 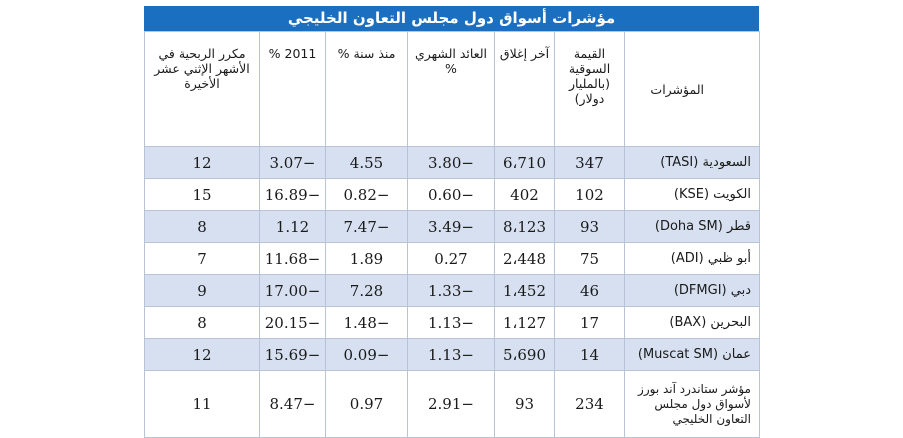 What do you see at coordinates (292, 226) in the screenshot?
I see `cell-2011: 1.12` at bounding box center [292, 226].